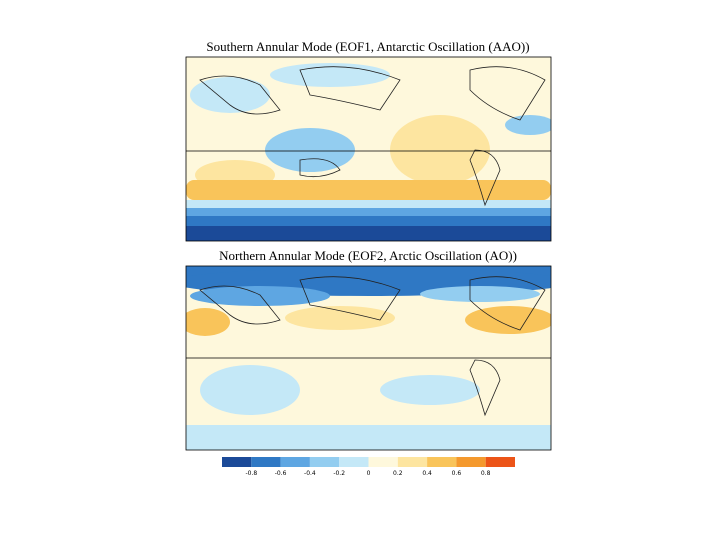 This screenshot has width=720, height=540. I want to click on colorbar-label: -0.8, so click(251, 473).